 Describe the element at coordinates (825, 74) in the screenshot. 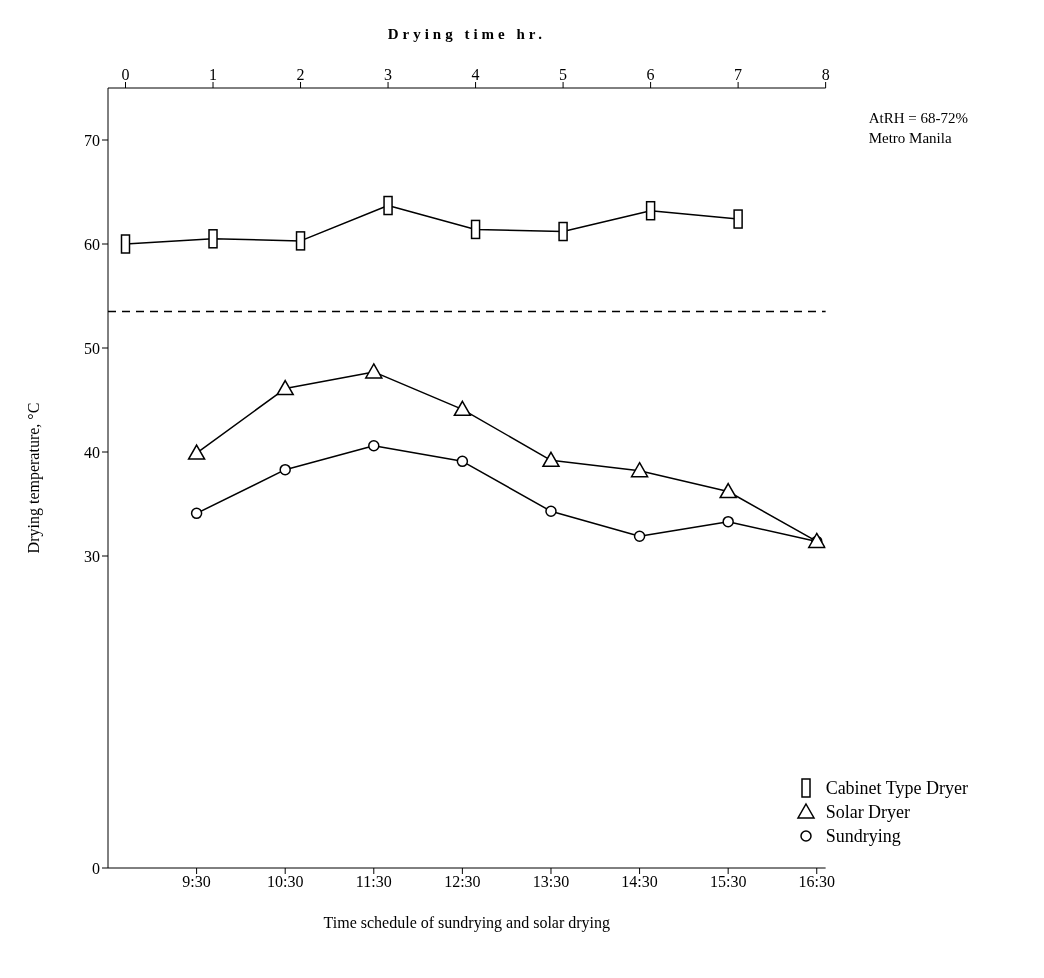

I see `x2-tick-label: 8` at that location.